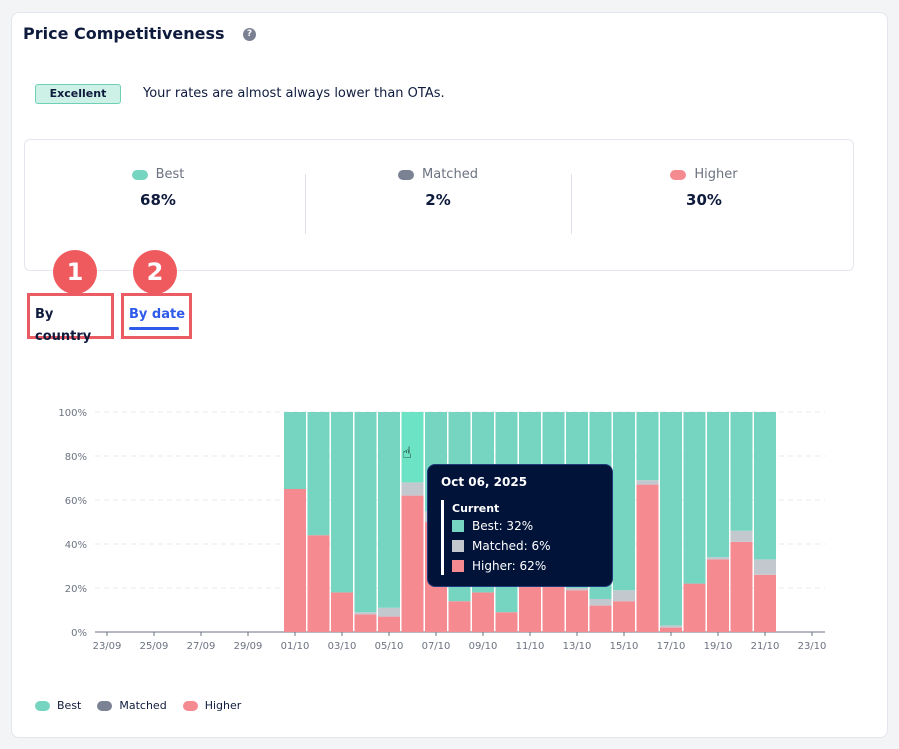 This screenshot has width=899, height=749. I want to click on annotation-marker-2: 2, so click(155, 272).